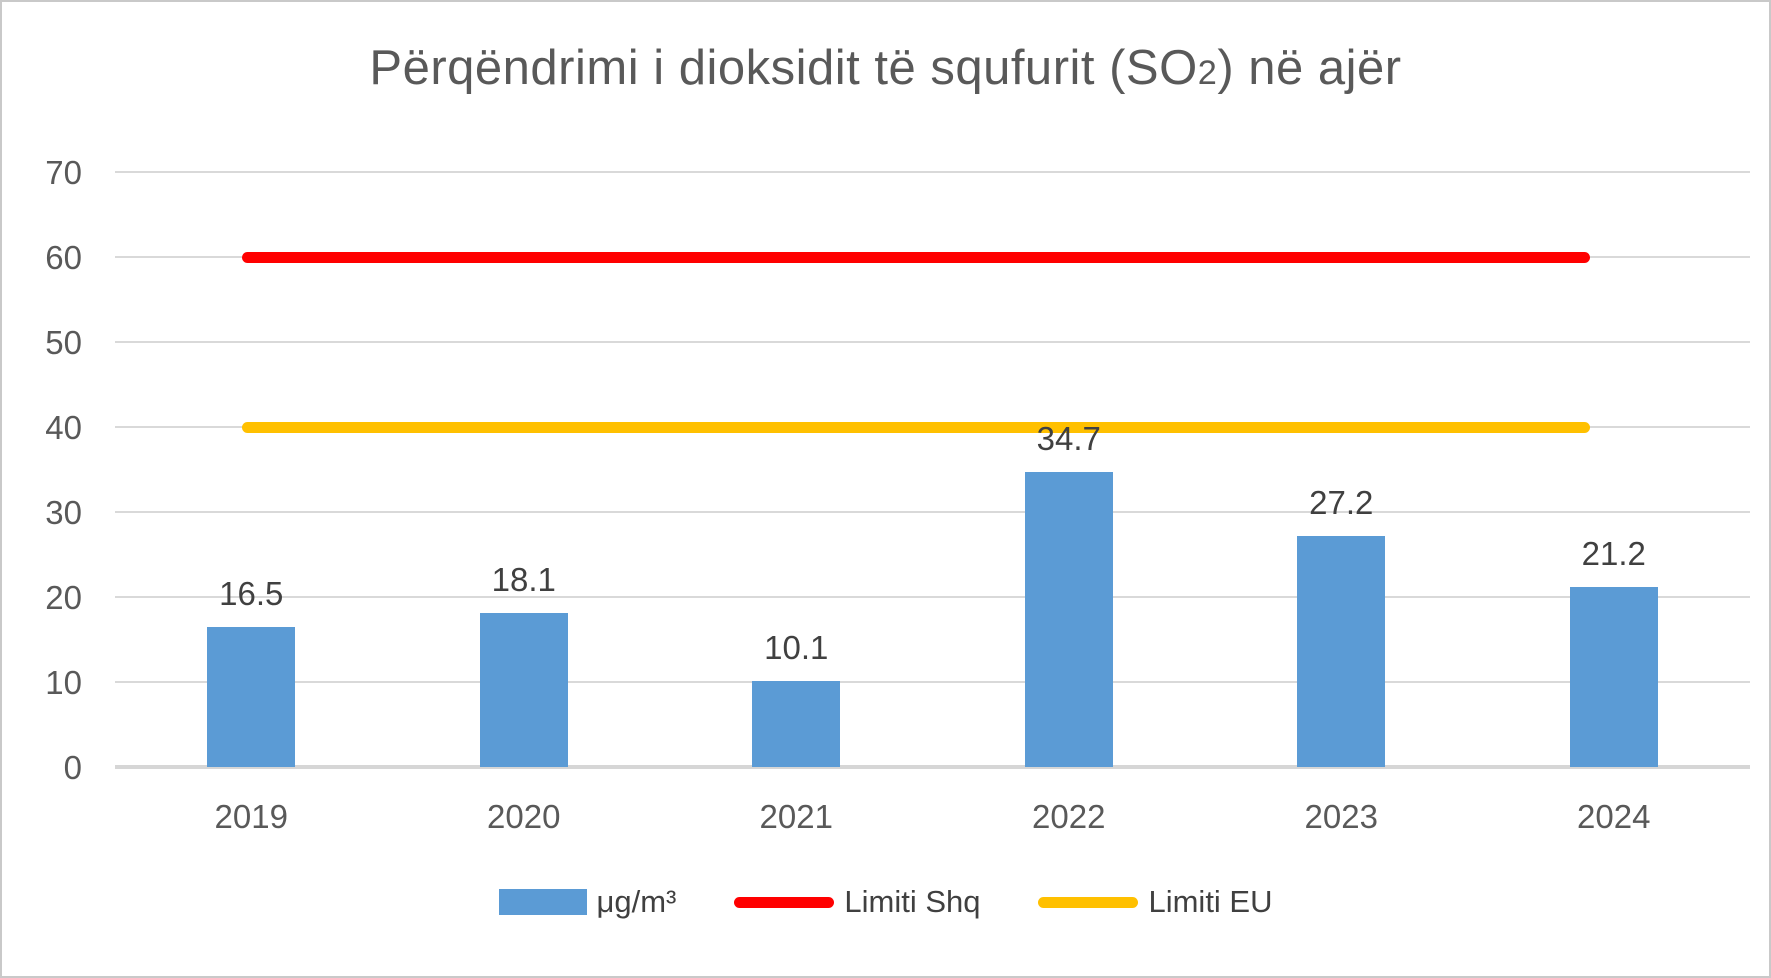  I want to click on x-axis-tick-label: 2024, so click(1614, 816).